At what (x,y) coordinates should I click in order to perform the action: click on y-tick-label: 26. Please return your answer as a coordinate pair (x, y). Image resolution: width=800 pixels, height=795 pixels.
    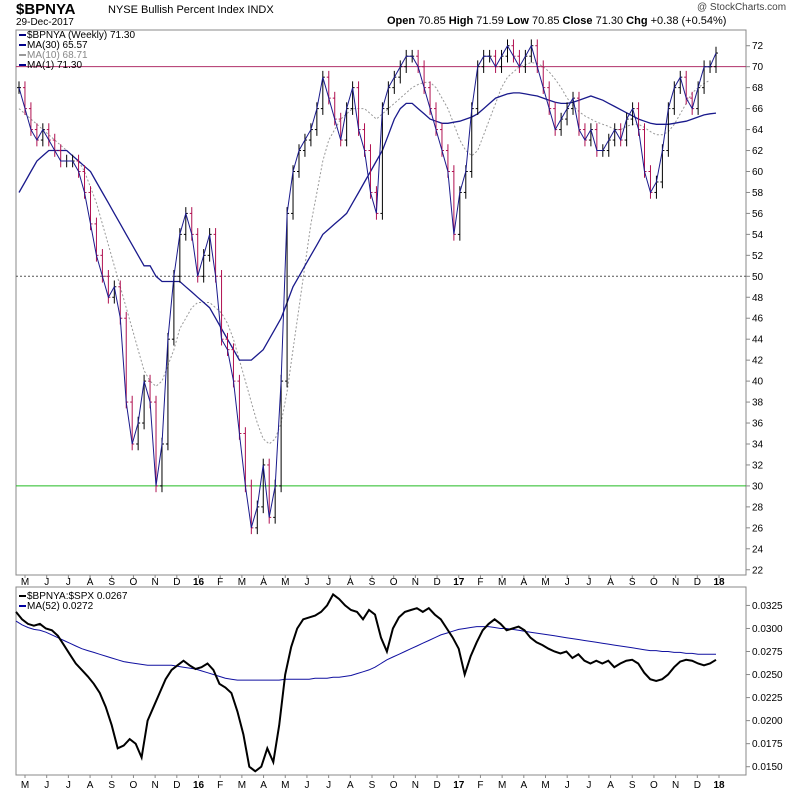
    Looking at the image, I should click on (758, 528).